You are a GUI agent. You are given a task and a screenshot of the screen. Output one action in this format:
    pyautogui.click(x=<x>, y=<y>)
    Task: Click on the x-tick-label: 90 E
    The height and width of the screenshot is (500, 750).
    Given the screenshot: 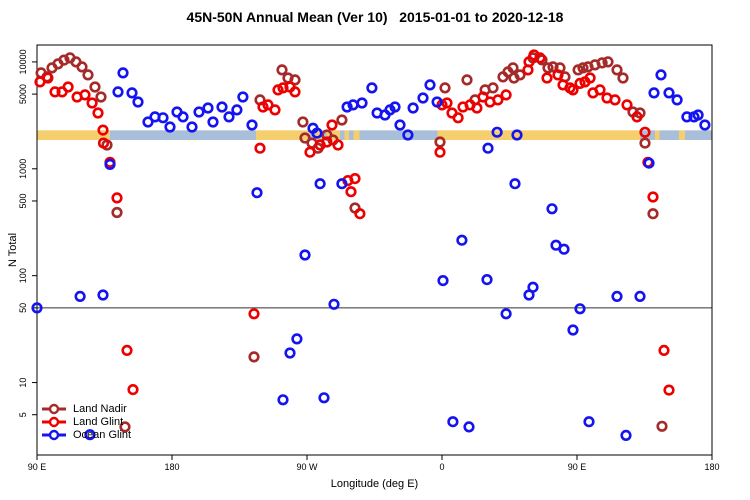 What is the action you would take?
    pyautogui.click(x=37, y=467)
    